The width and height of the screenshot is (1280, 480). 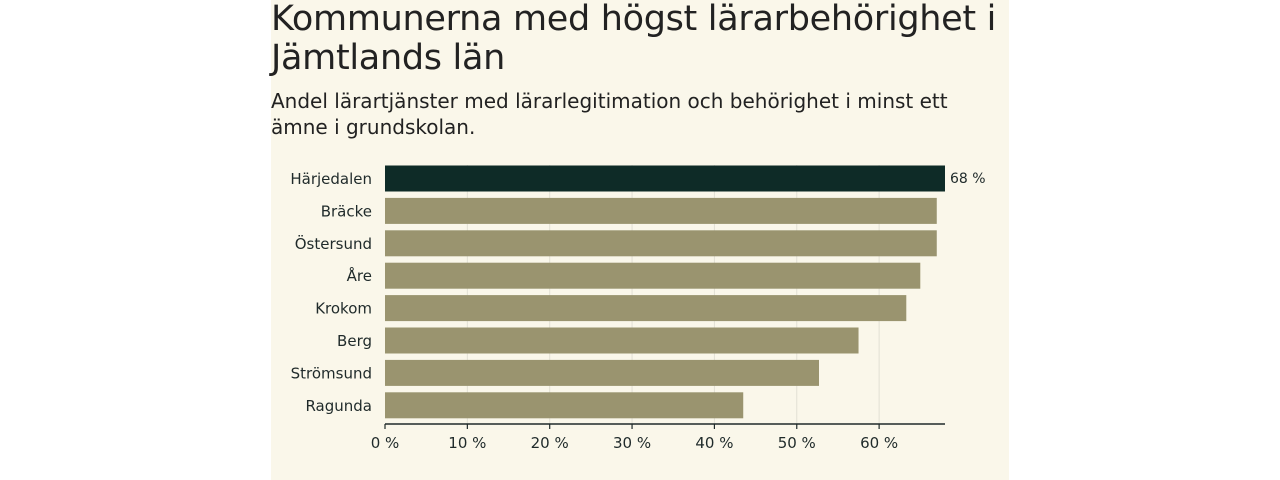 I want to click on x-tick-label-60: 60 %, so click(x=879, y=443).